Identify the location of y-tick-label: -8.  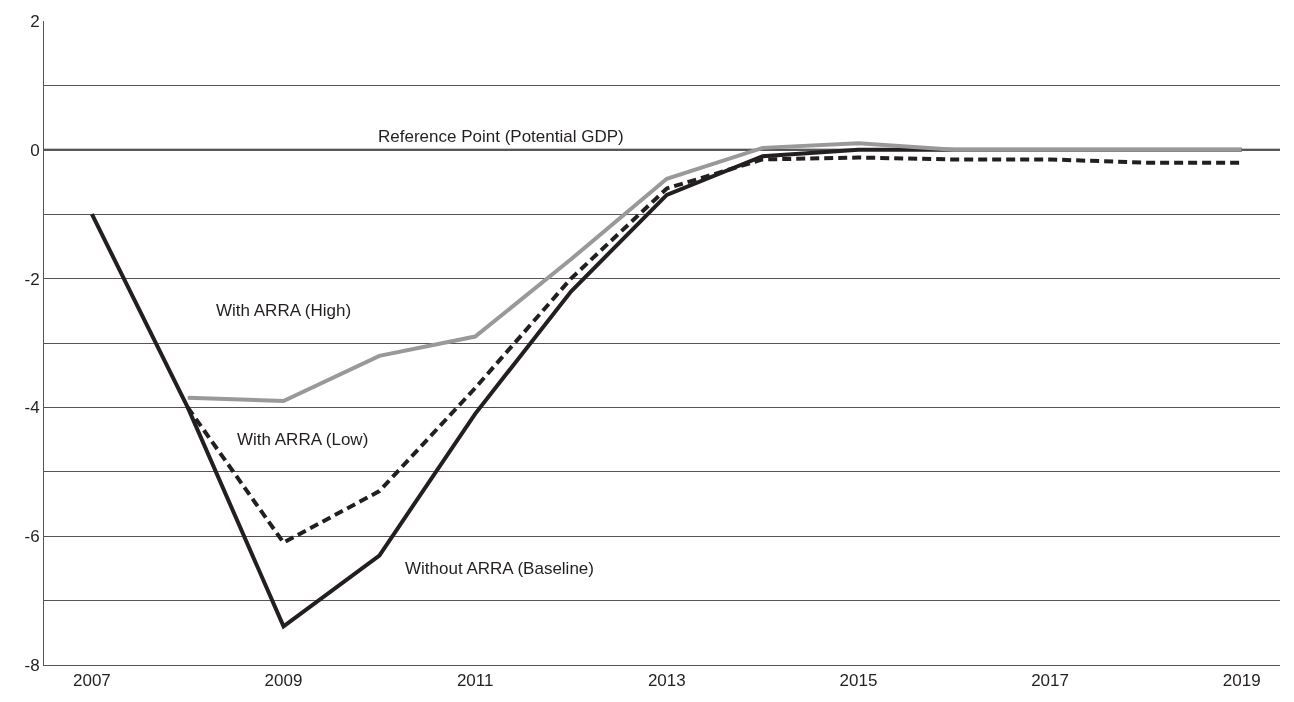
(32, 665).